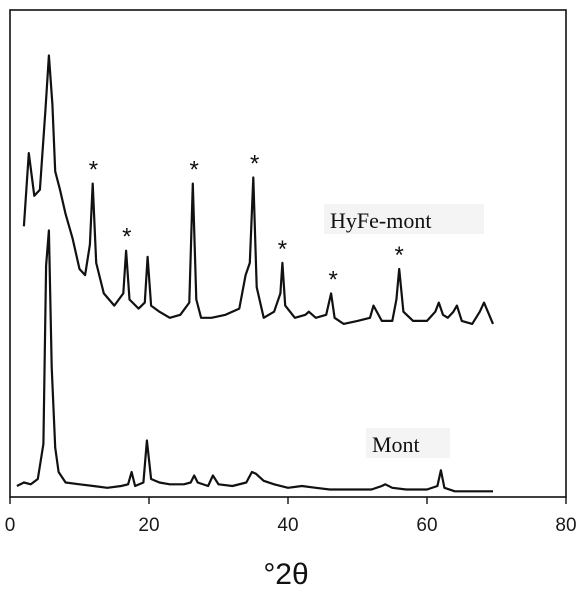  I want to click on x-tick-label: 60, so click(426, 525).